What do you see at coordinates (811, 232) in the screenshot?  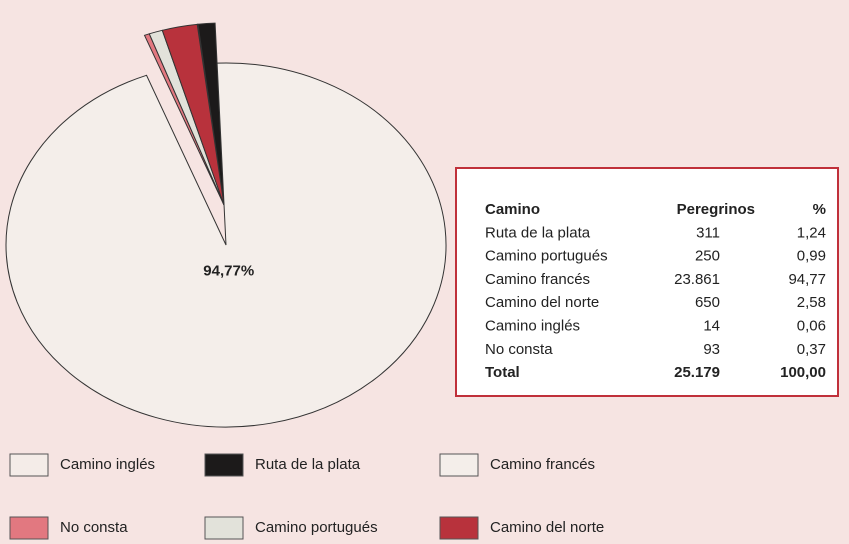 I see `table-cell: 1,24` at bounding box center [811, 232].